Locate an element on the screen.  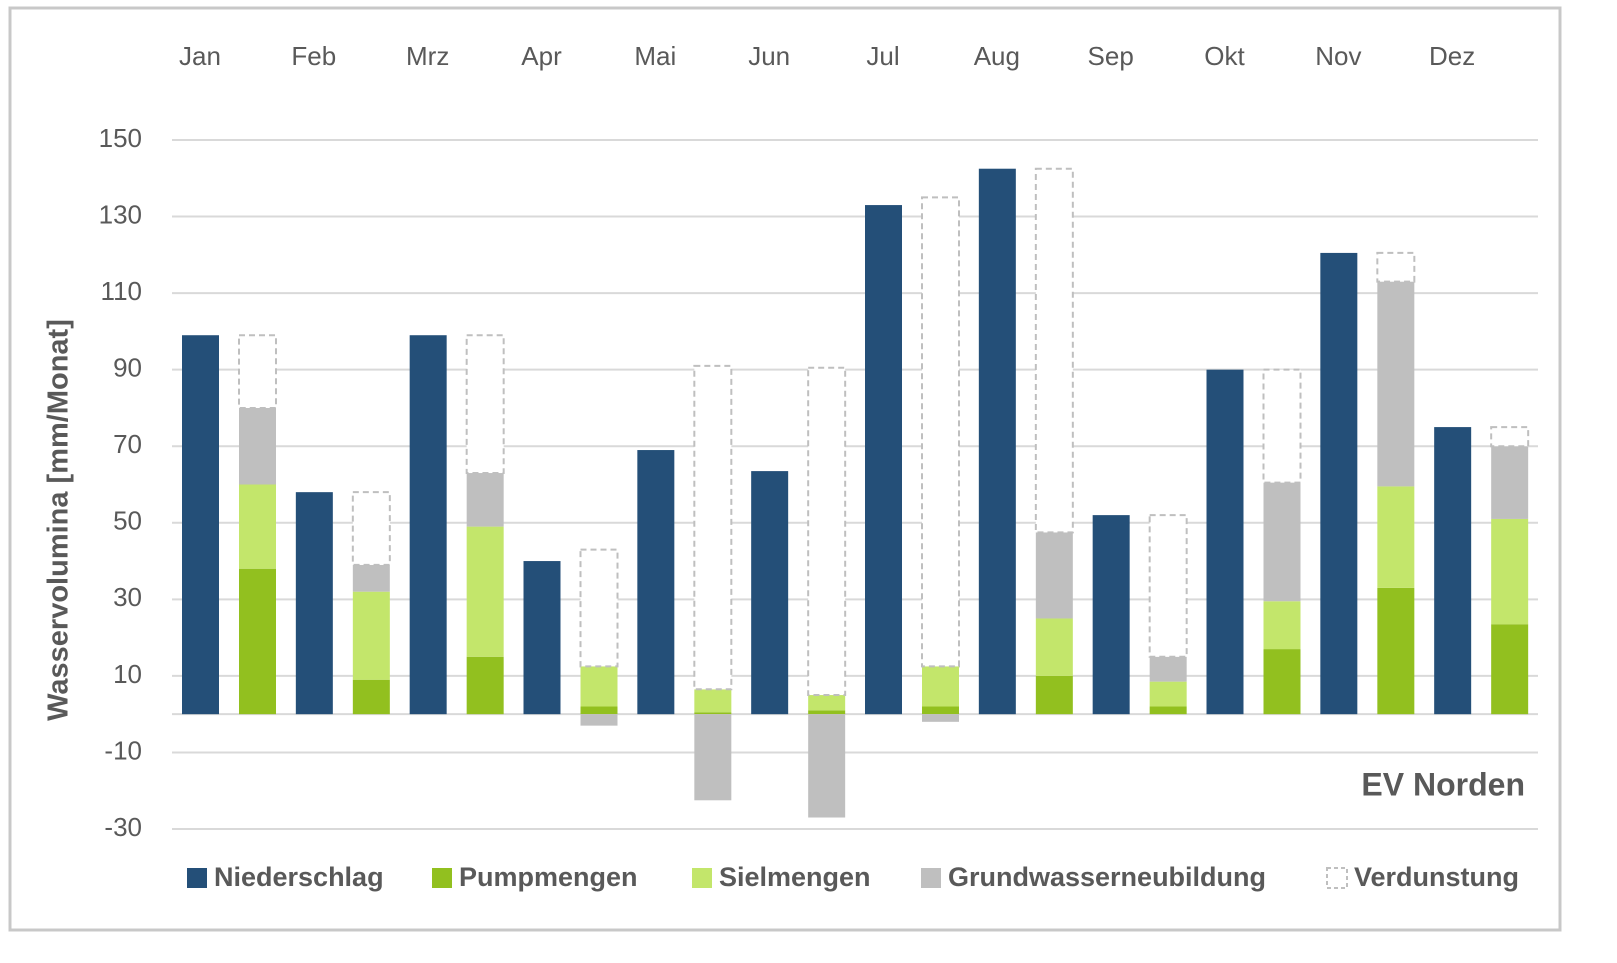
x-tick-label: Aug is located at coordinates (997, 56).